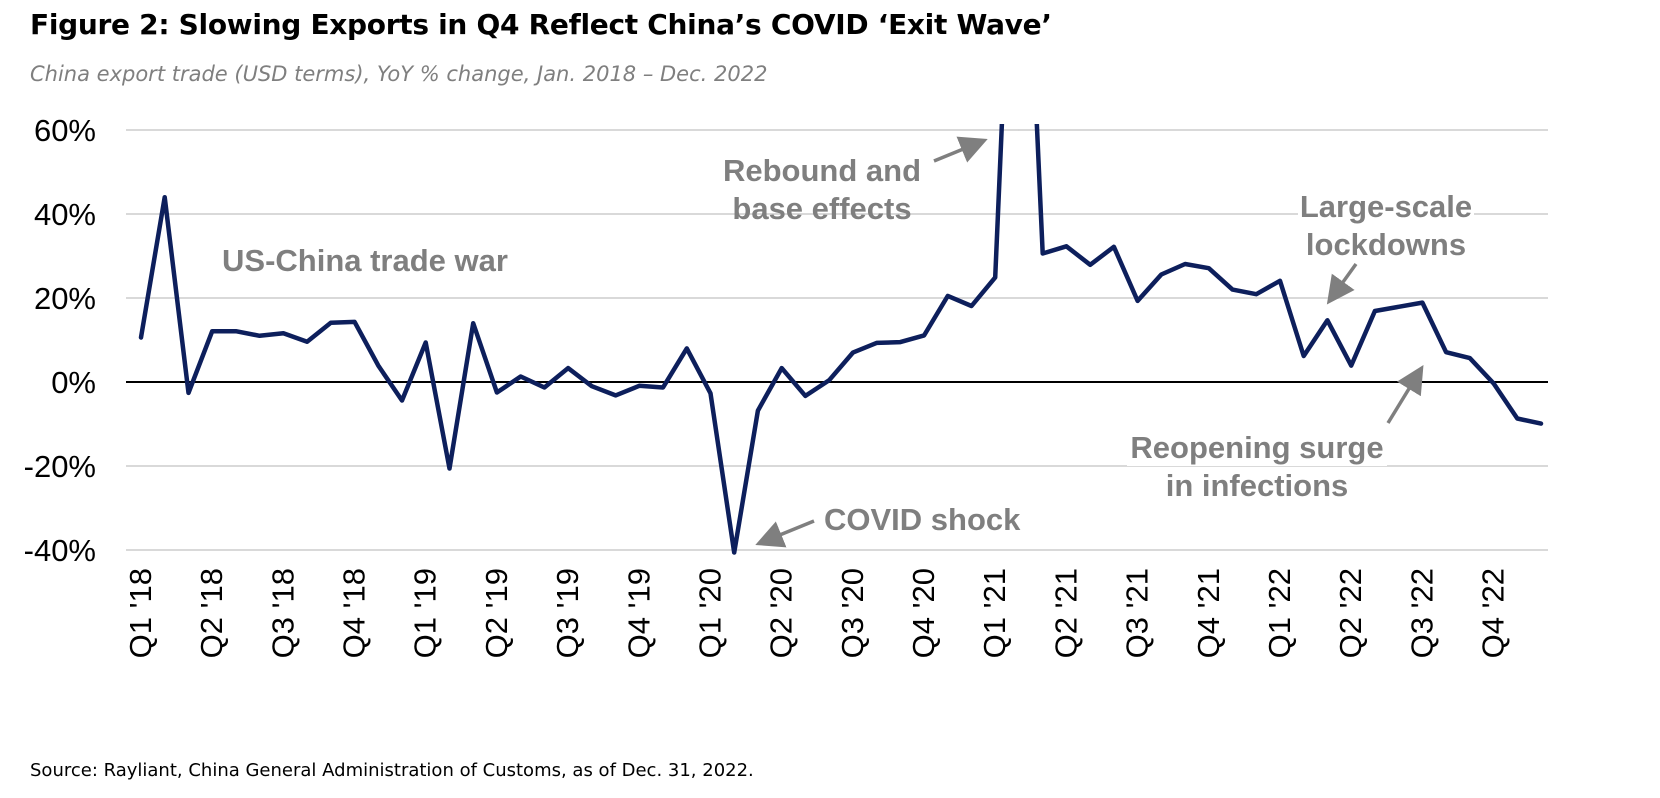  I want to click on x-tick-label: Q1 '22, so click(1279, 613).